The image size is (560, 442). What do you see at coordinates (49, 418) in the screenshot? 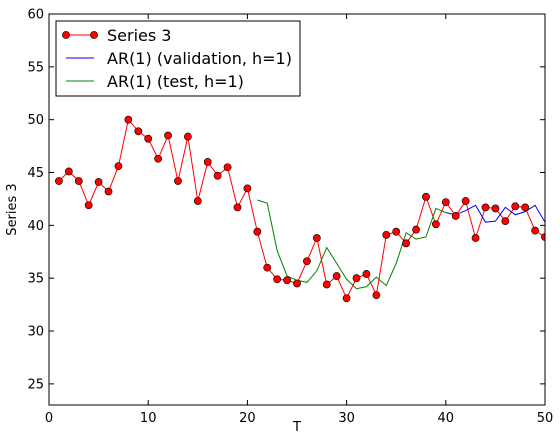
I see `x-tick-label: 0` at bounding box center [49, 418].